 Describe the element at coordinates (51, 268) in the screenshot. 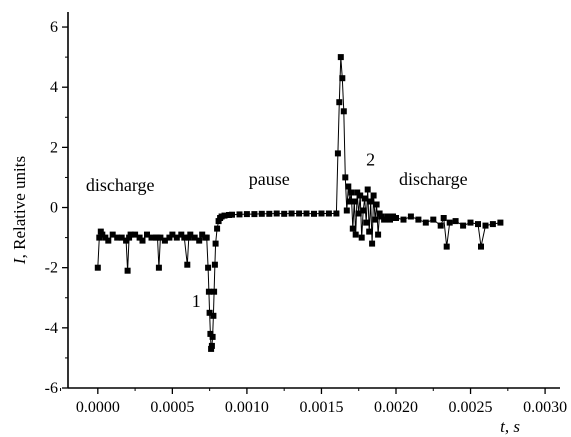

I see `y-tick-label: -2` at that location.